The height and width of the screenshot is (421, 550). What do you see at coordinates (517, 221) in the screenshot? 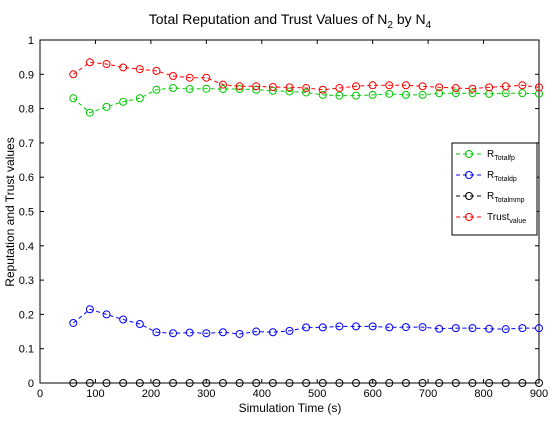
I see `legend-label-sub: value` at bounding box center [517, 221].